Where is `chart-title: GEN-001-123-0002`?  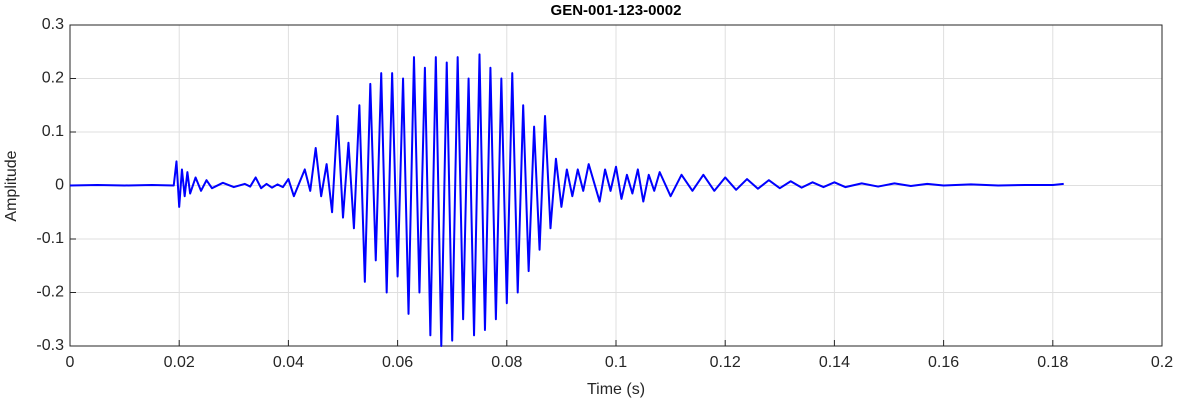 chart-title: GEN-001-123-0002 is located at coordinates (616, 10).